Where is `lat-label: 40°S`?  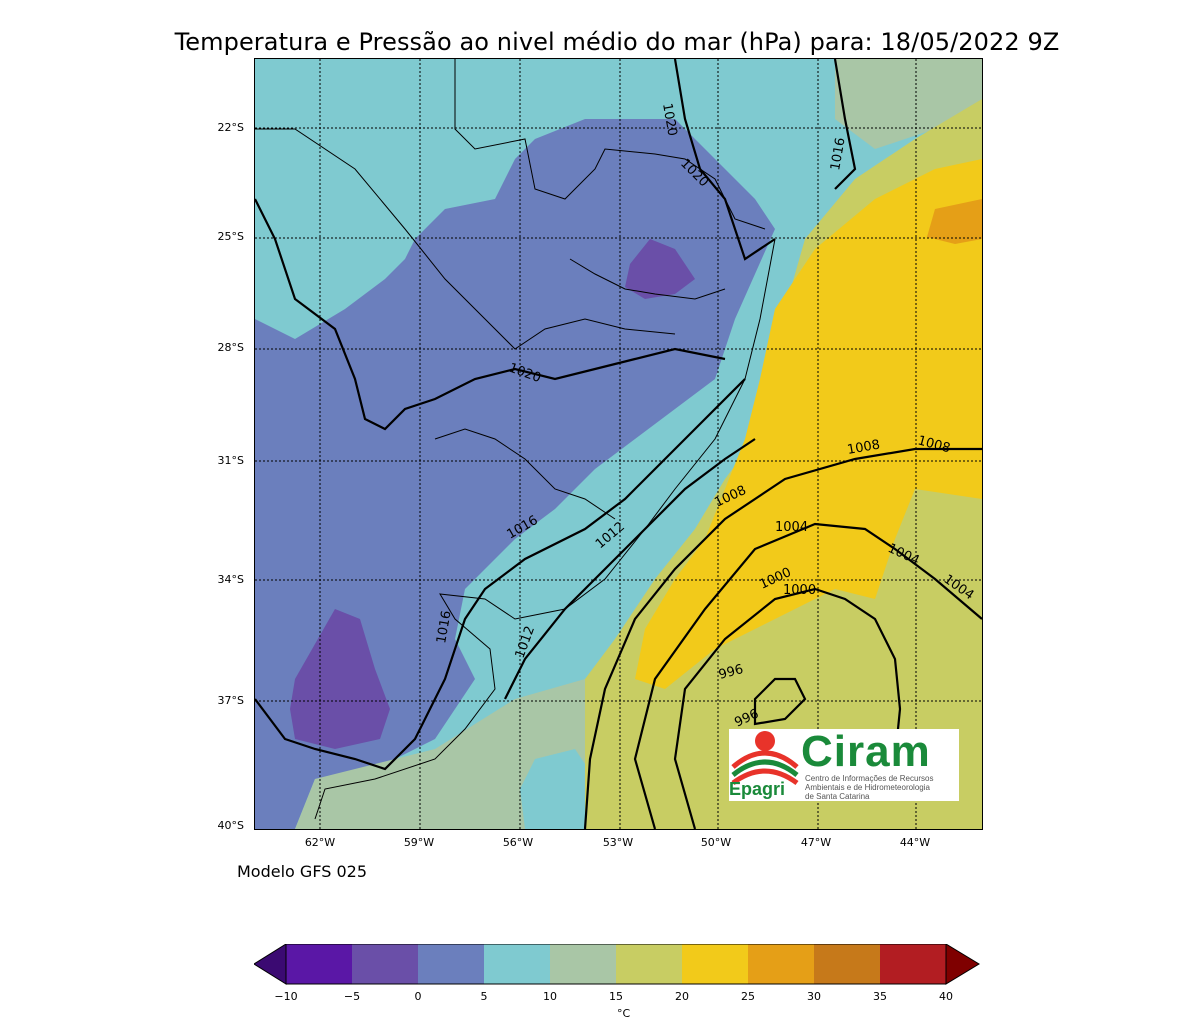 lat-label: 40°S is located at coordinates (230, 825).